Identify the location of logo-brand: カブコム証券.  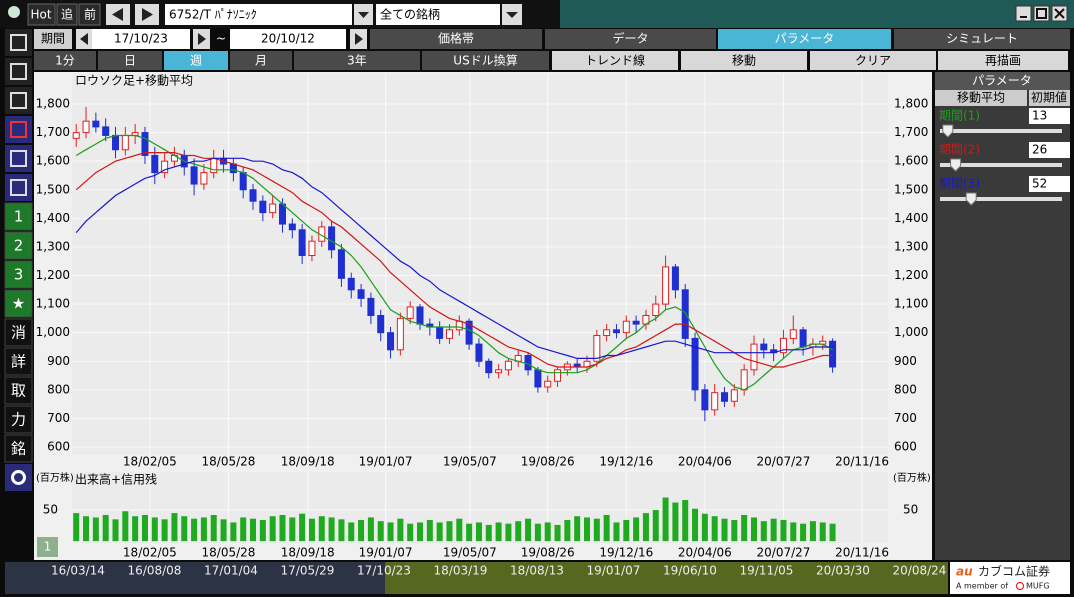
(1014, 571).